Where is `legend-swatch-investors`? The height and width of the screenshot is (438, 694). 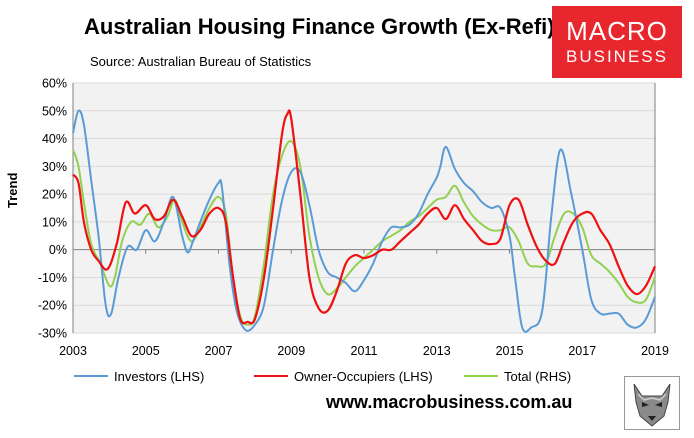 legend-swatch-investors is located at coordinates (91, 376).